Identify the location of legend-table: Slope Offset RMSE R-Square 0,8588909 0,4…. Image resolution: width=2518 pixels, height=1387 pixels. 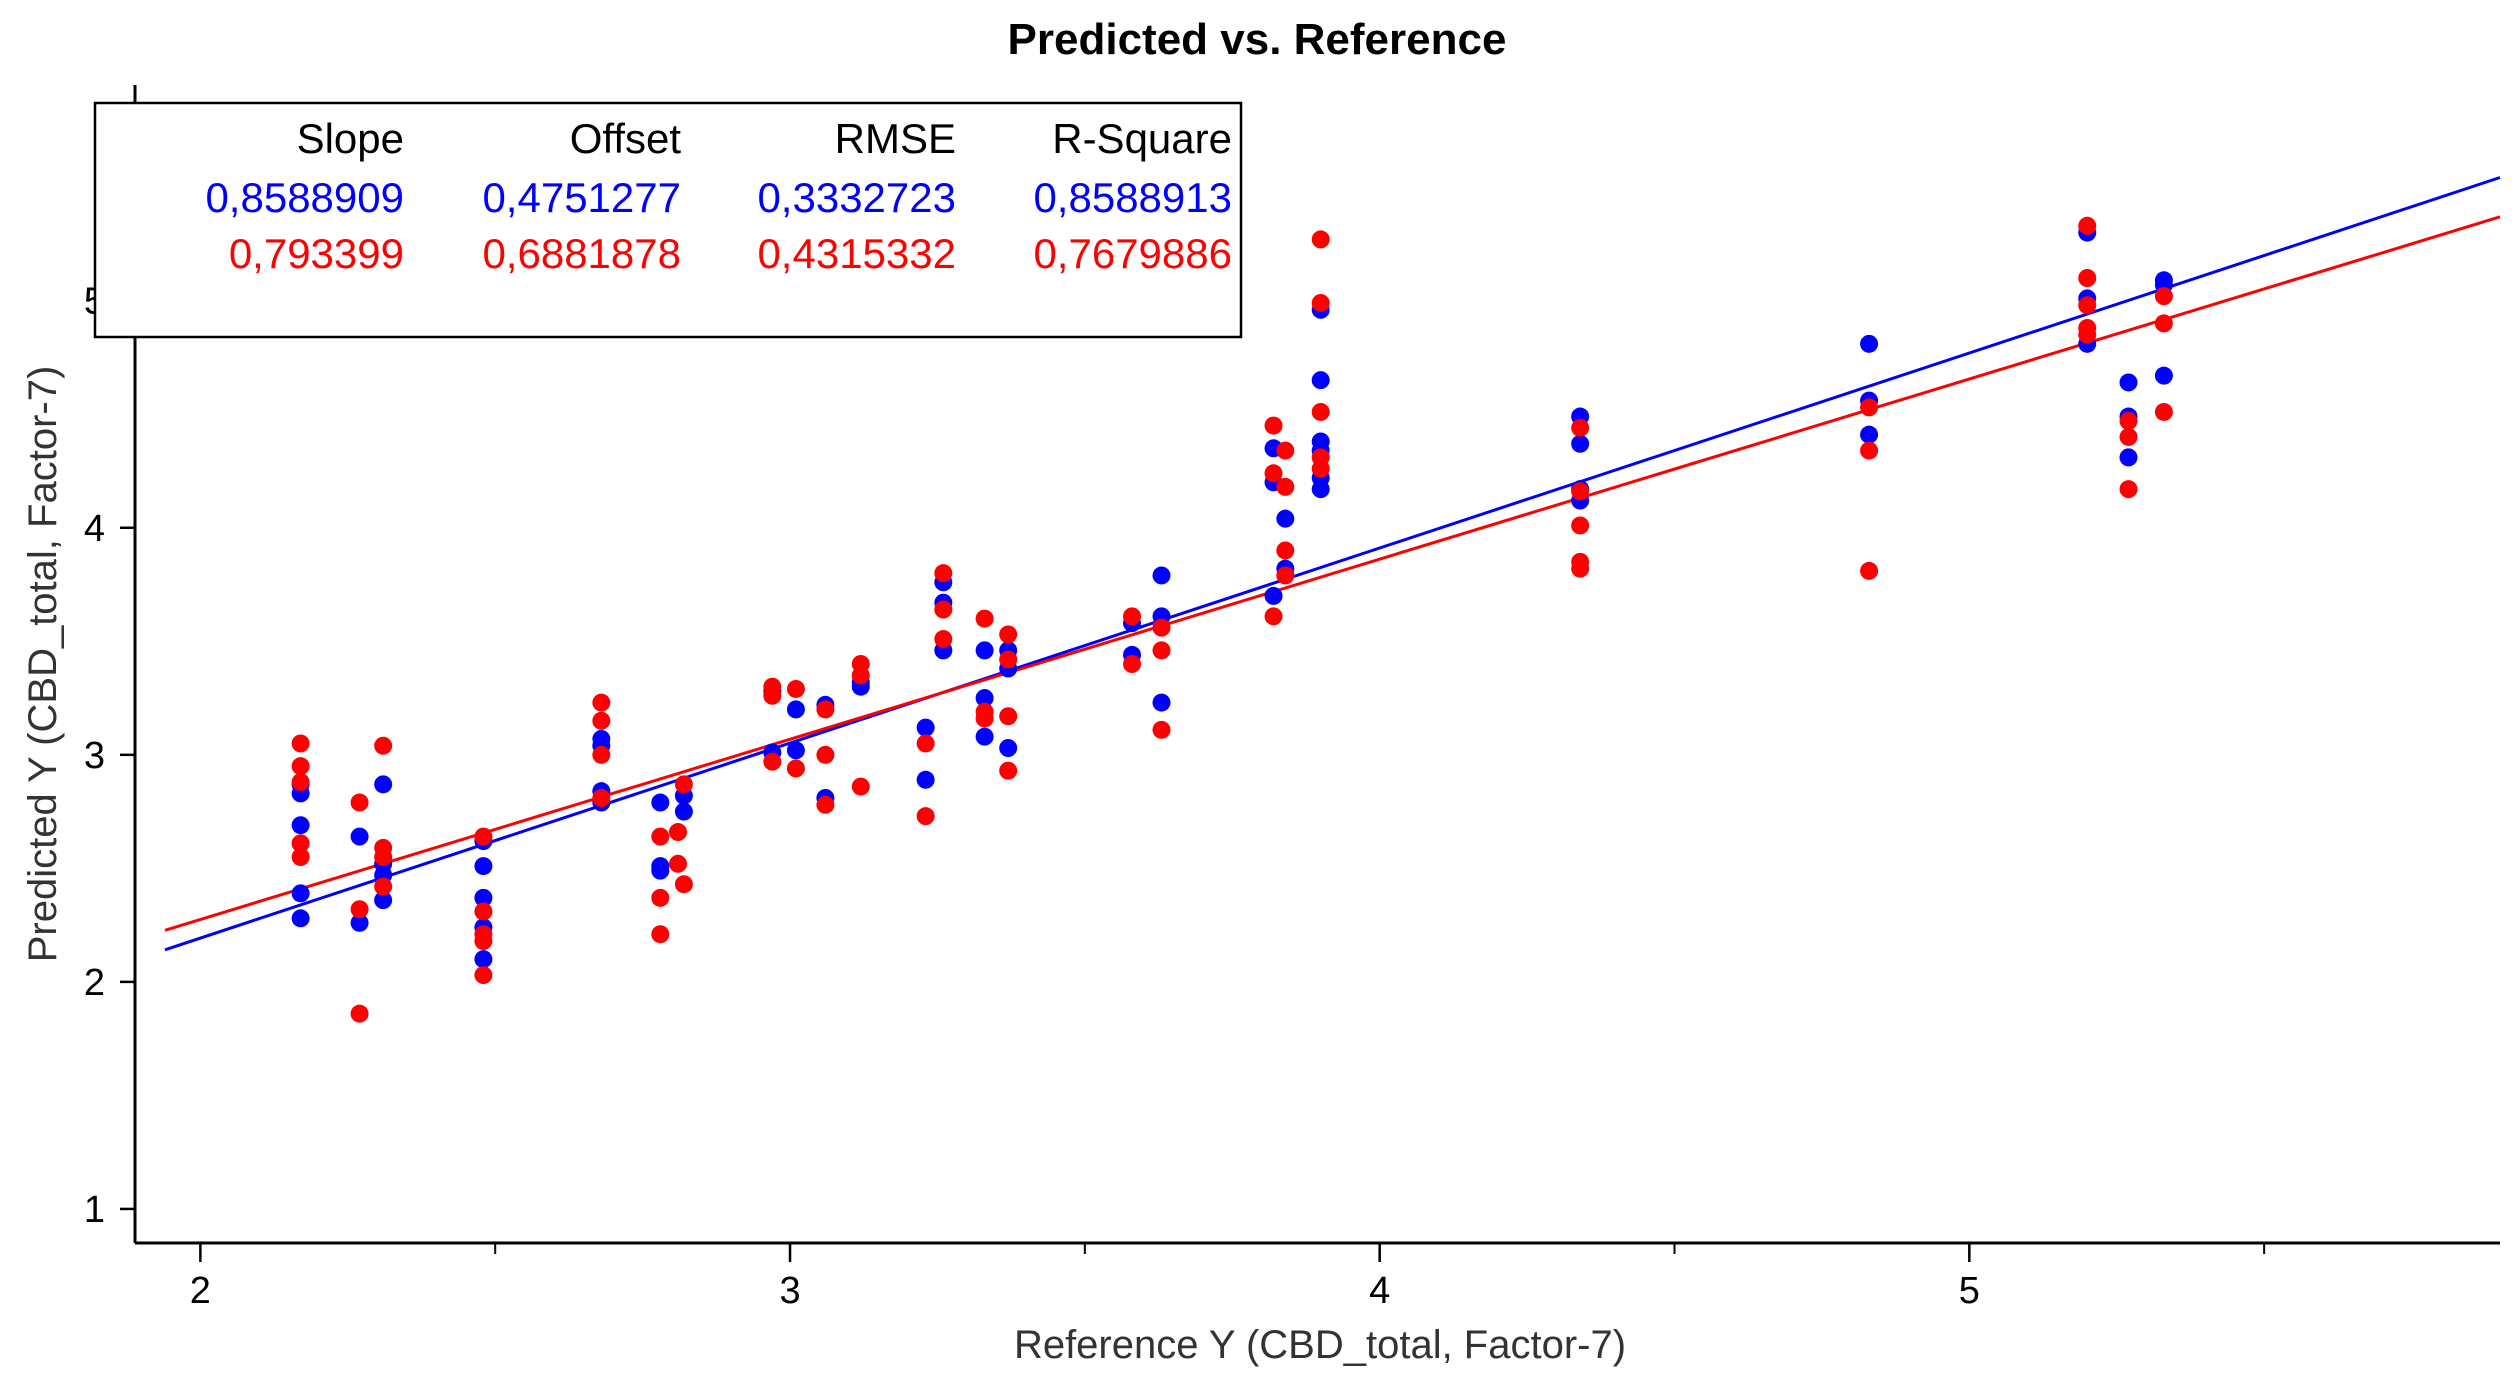
(668, 220).